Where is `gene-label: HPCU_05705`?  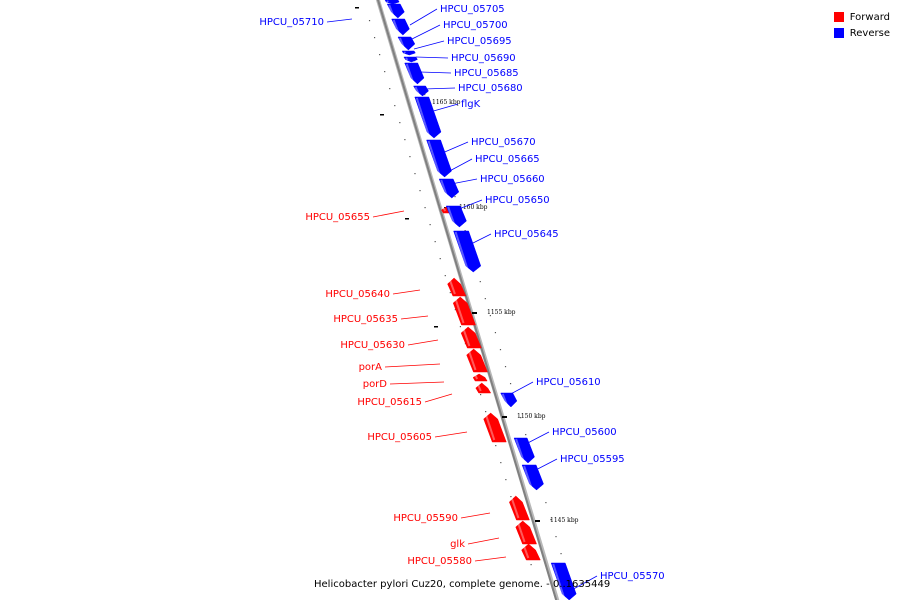 gene-label: HPCU_05705 is located at coordinates (472, 9).